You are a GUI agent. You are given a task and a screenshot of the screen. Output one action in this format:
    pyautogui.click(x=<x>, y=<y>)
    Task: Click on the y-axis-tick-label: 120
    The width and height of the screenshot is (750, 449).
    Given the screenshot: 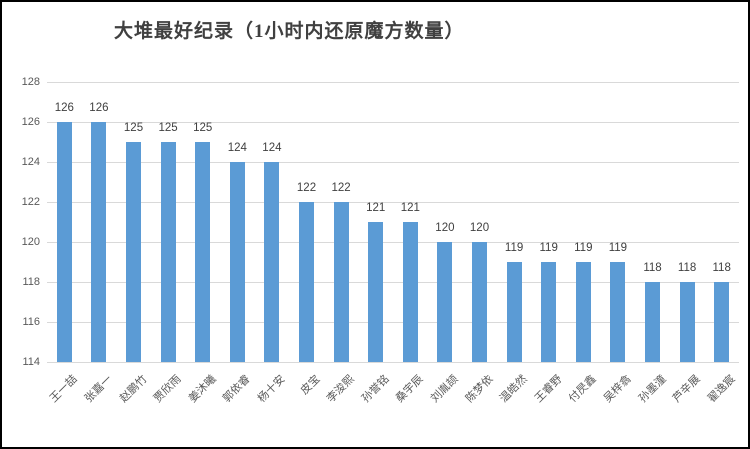 What is the action you would take?
    pyautogui.click(x=30, y=242)
    